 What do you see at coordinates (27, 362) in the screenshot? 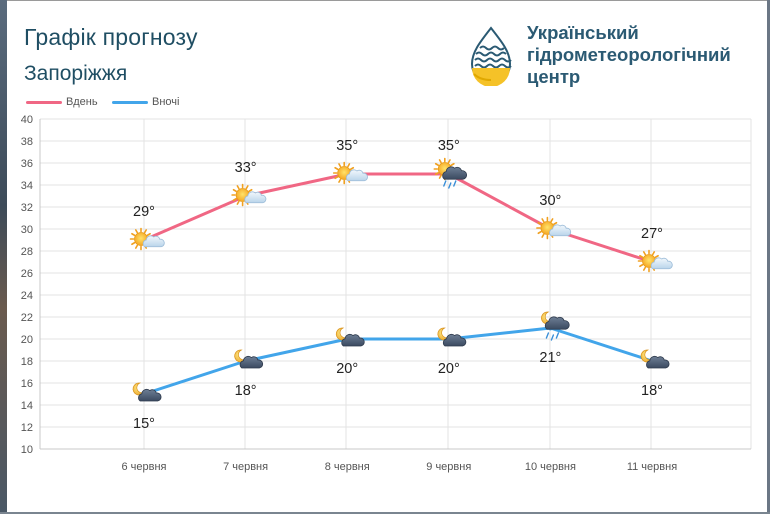
I see `y-tick-label: 18` at bounding box center [27, 362].